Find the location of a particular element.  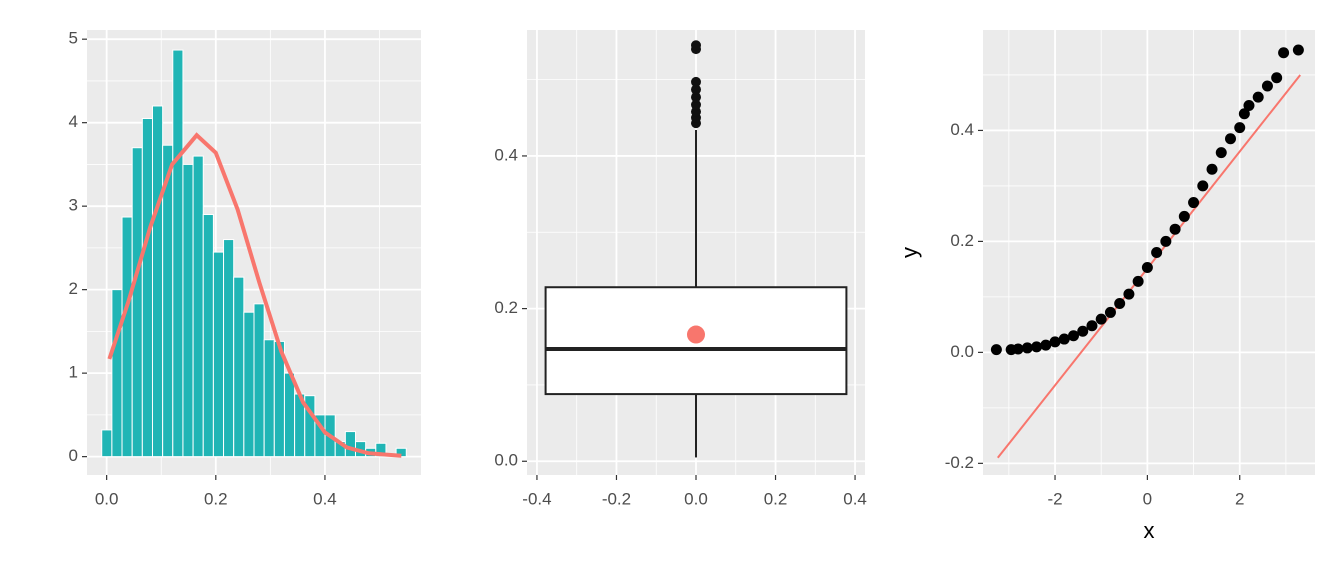

mean-point is located at coordinates (696, 334).